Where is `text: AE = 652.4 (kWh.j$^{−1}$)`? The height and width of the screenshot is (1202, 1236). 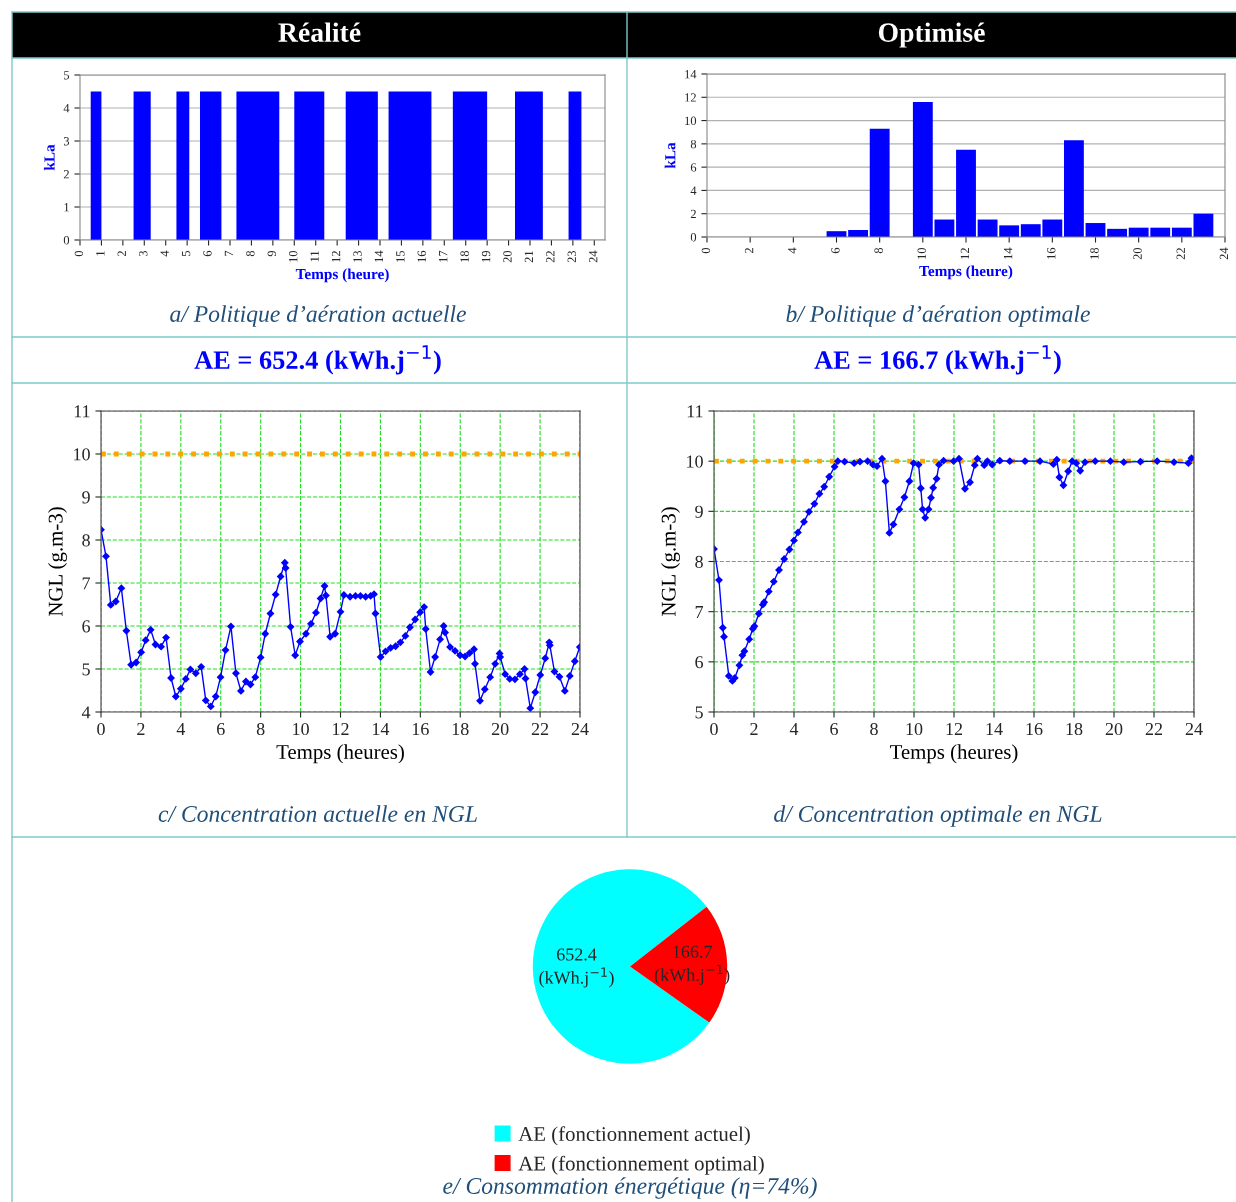 text: AE = 652.4 (kWh.j$^{−1}$) is located at coordinates (317, 360).